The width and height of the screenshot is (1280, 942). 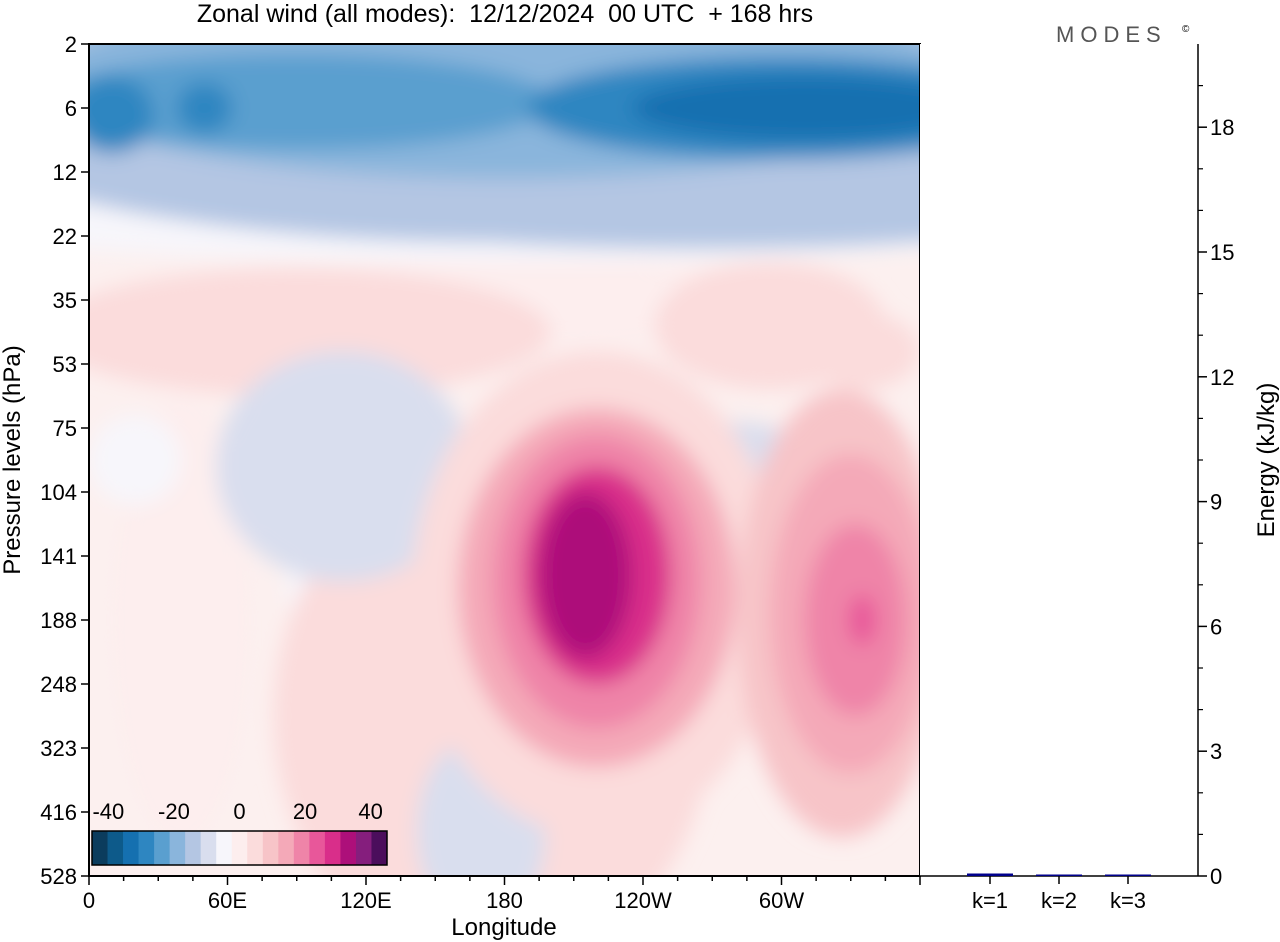 What do you see at coordinates (89, 900) in the screenshot?
I see `x-tick-label: 0` at bounding box center [89, 900].